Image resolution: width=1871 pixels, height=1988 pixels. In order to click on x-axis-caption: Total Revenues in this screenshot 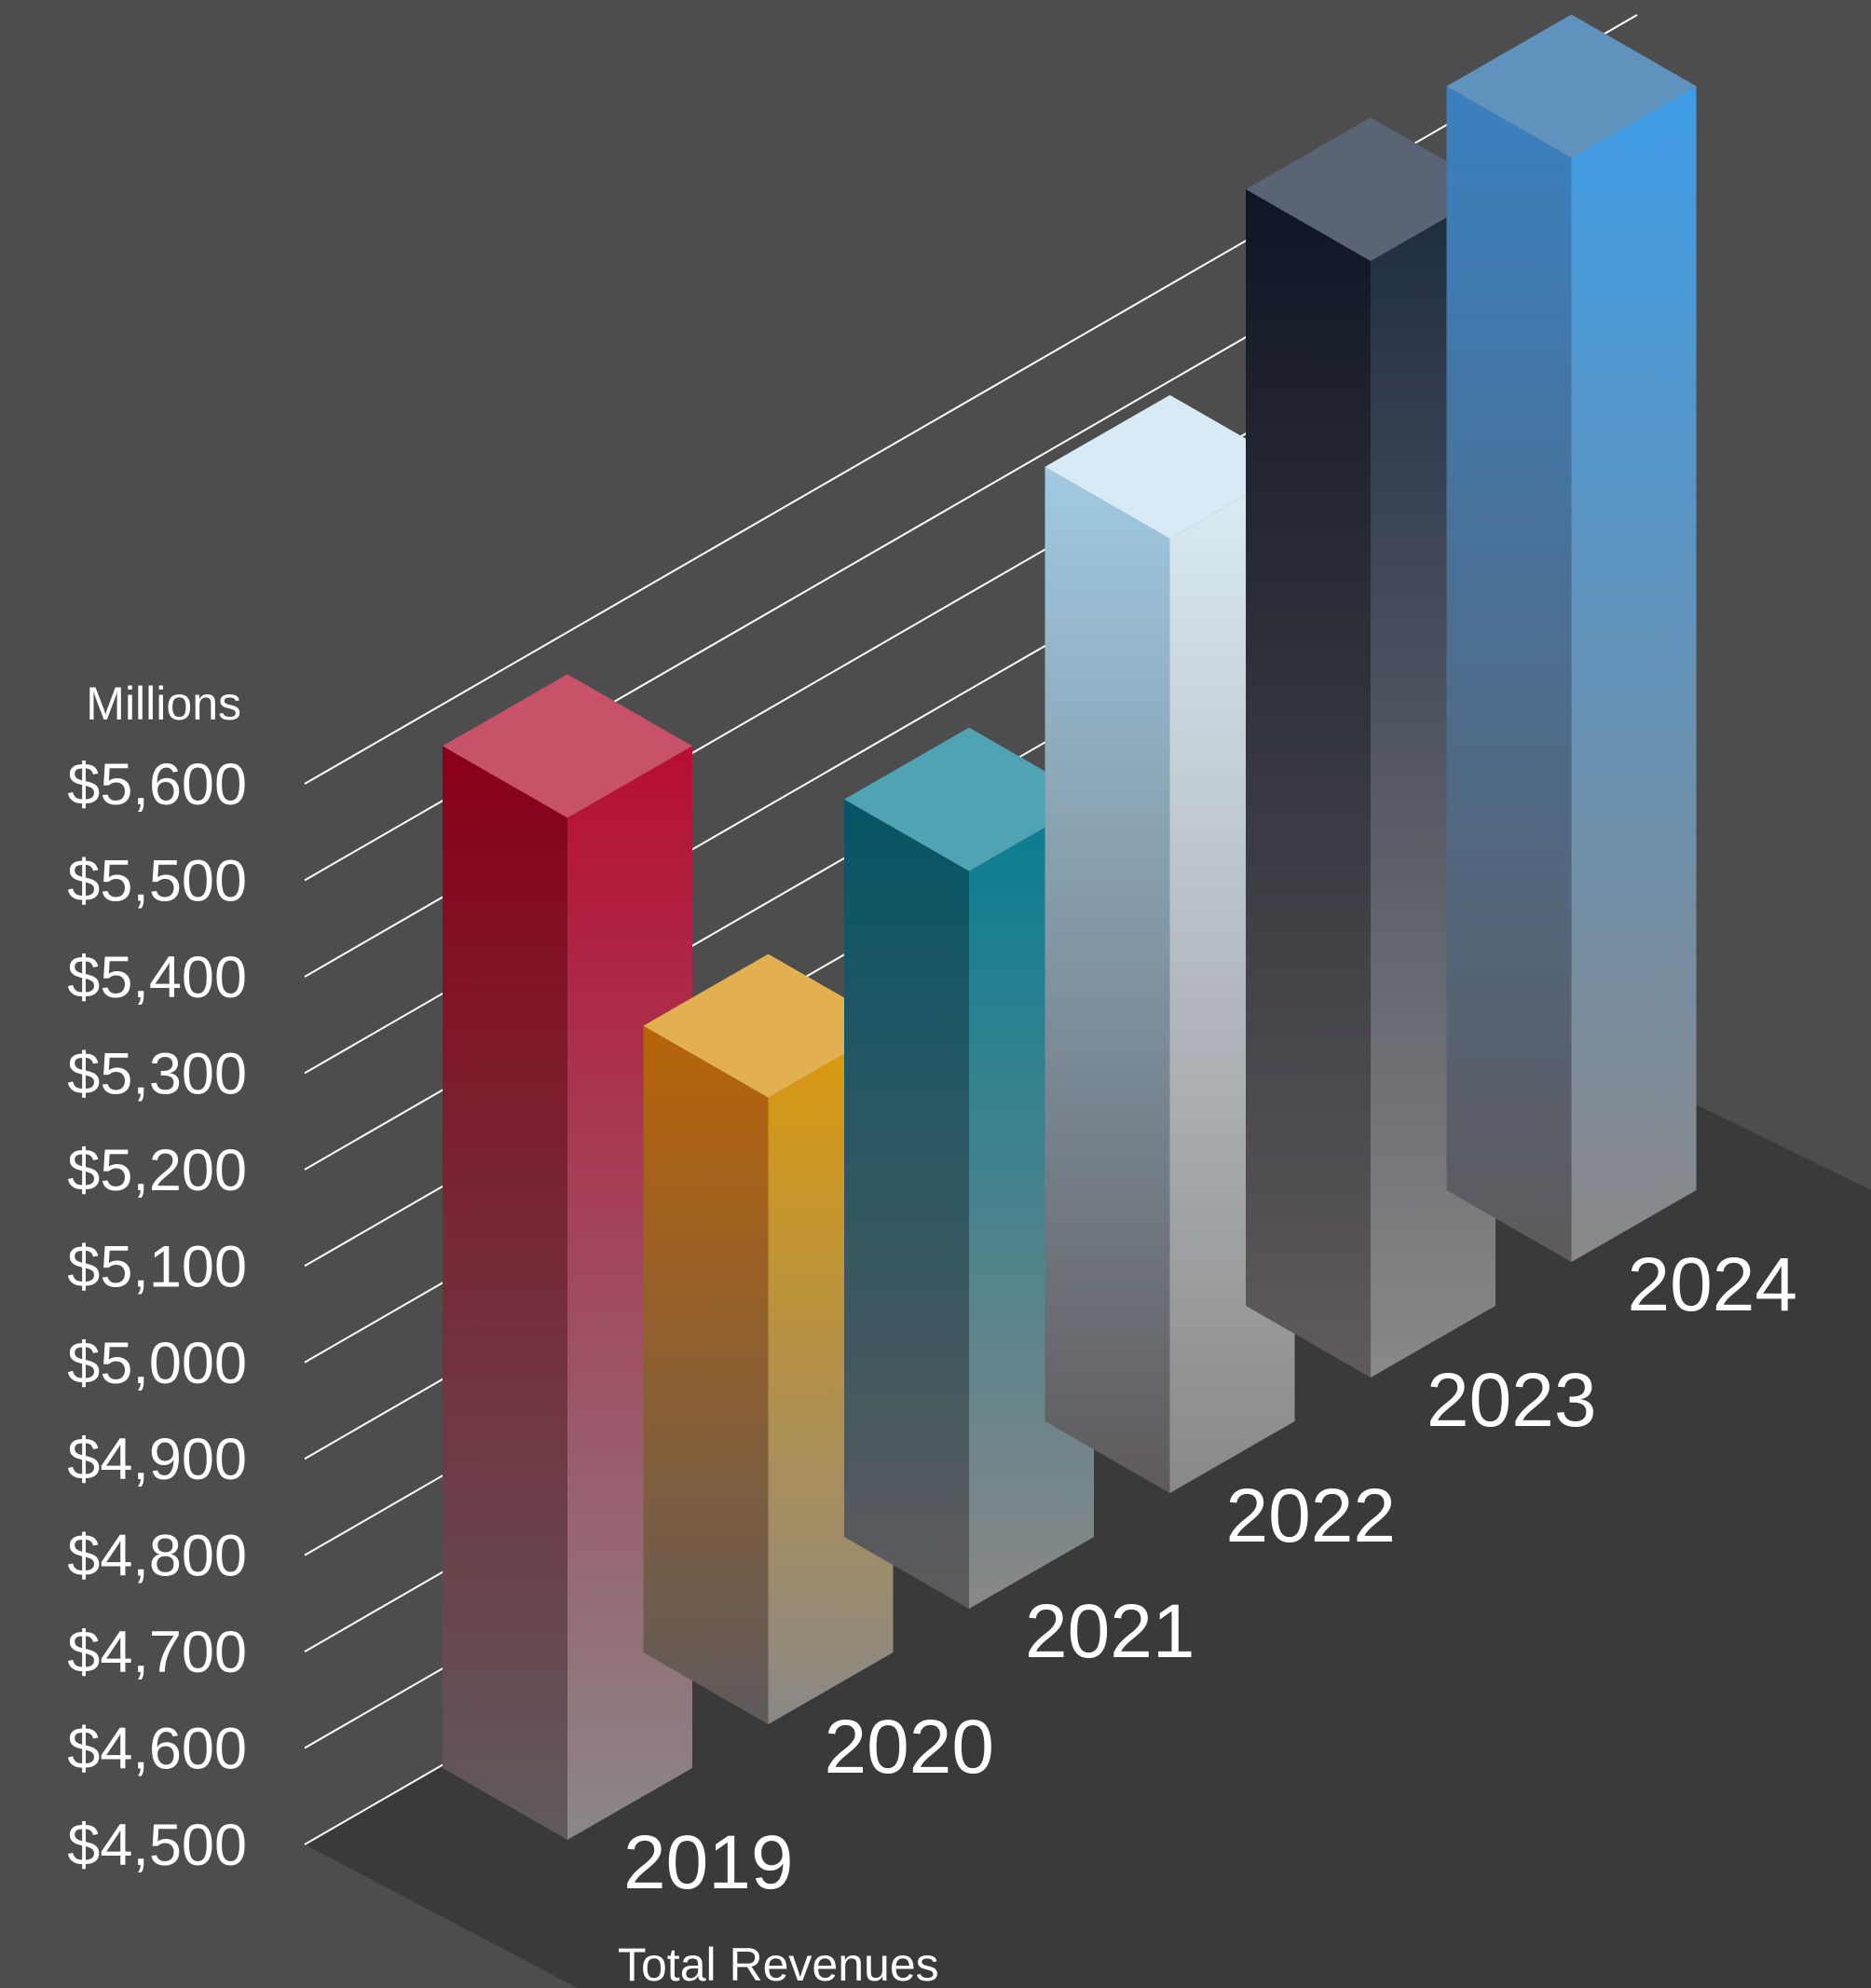, I will do `click(778, 1963)`.